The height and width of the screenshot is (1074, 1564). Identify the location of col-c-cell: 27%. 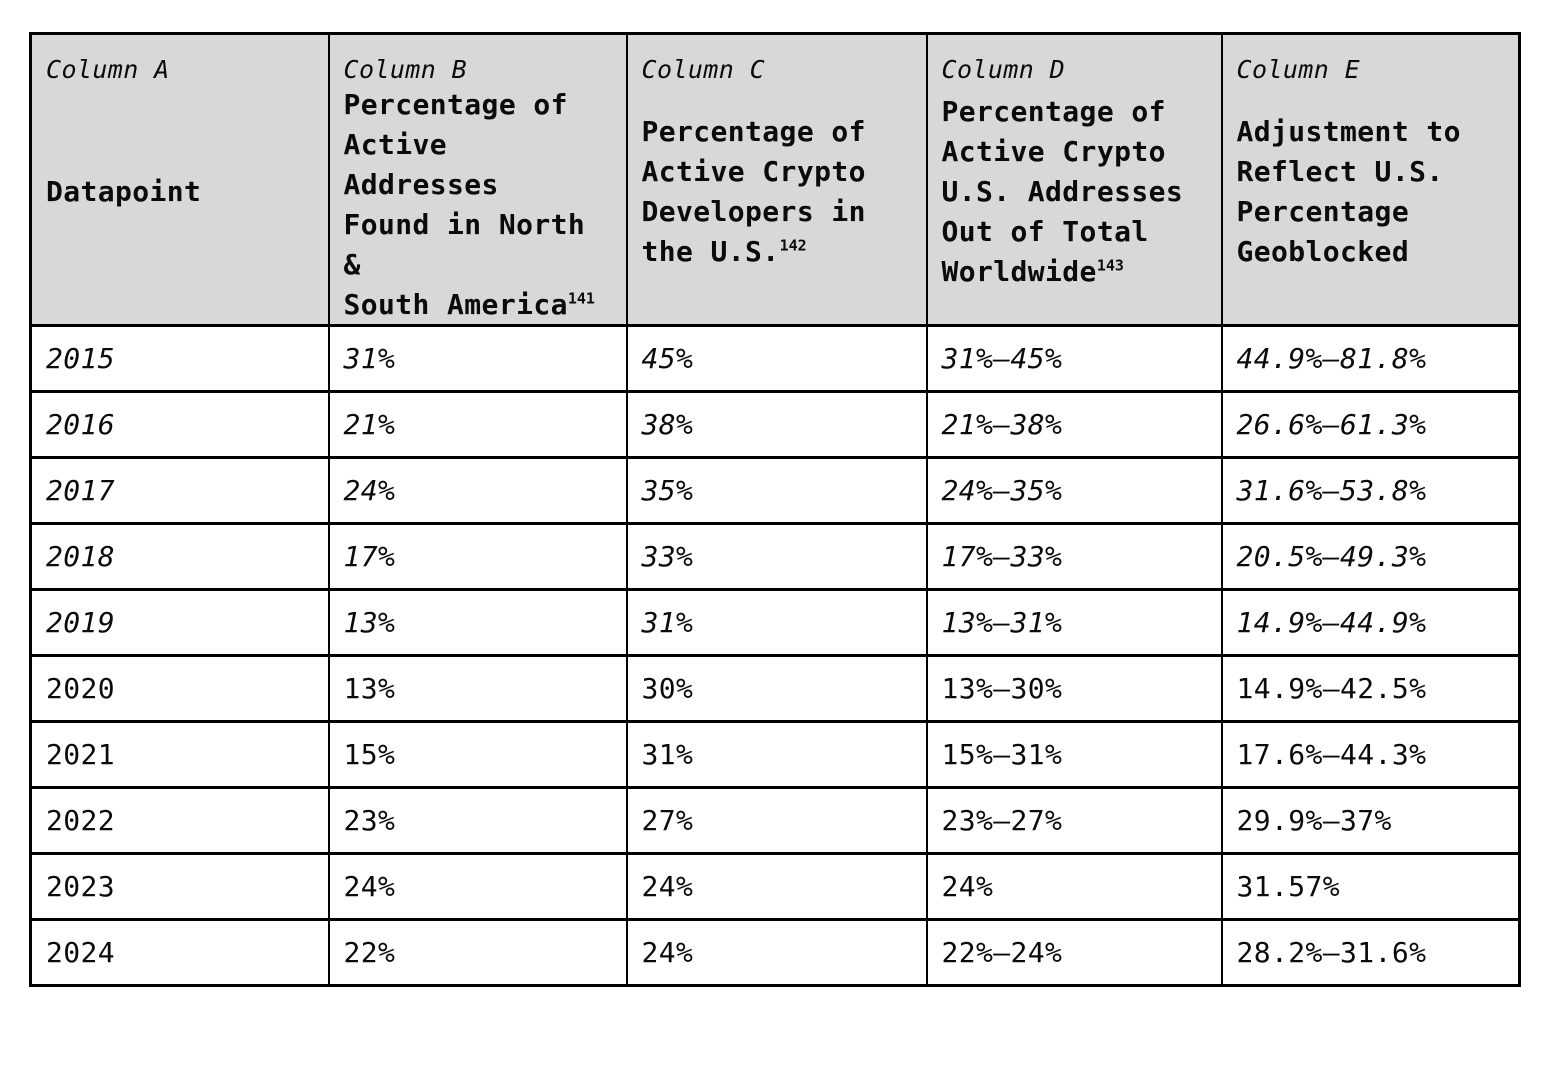
(776, 820).